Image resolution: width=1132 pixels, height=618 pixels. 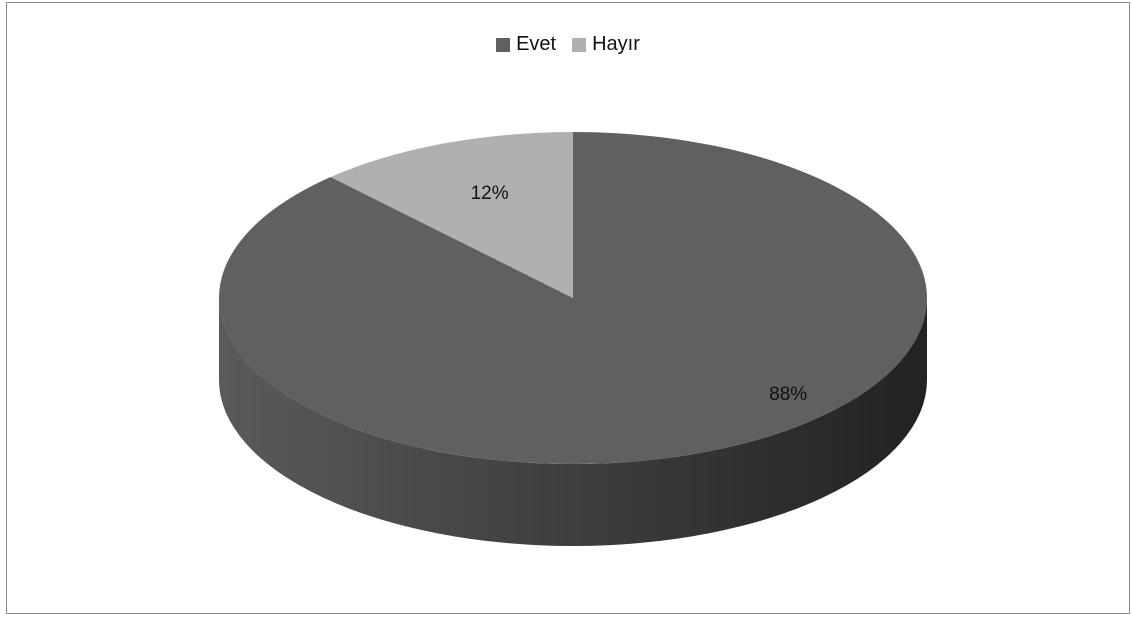 What do you see at coordinates (490, 193) in the screenshot?
I see `data-label-hayir: 12%` at bounding box center [490, 193].